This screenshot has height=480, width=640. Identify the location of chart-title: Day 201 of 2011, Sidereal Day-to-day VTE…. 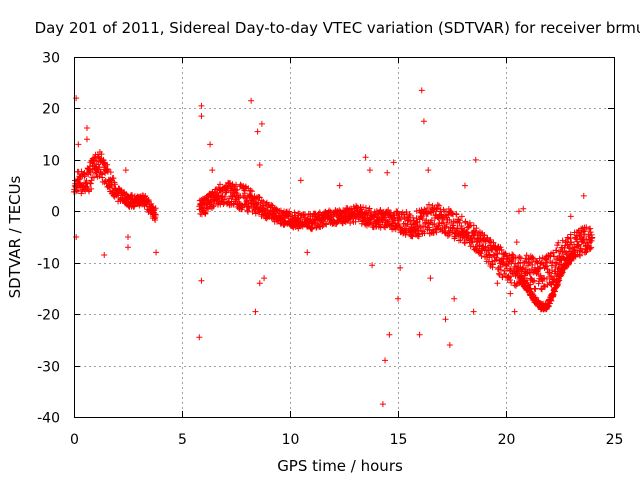
(337, 28).